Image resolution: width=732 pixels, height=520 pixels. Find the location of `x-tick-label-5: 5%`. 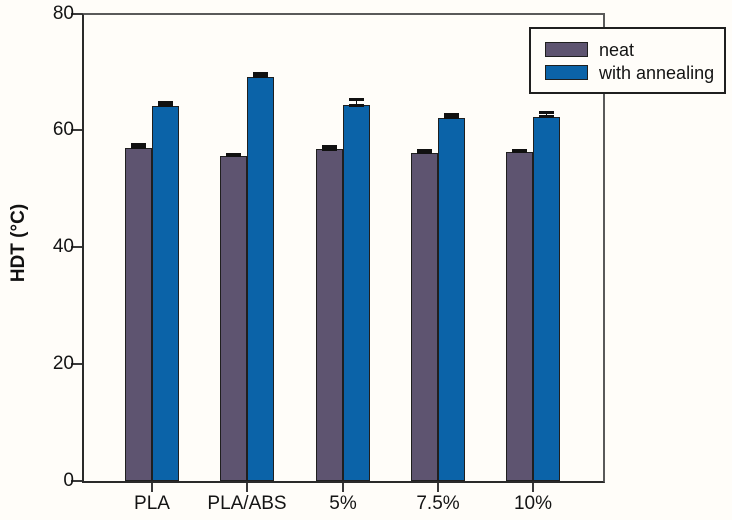

x-tick-label-5: 5% is located at coordinates (343, 503).